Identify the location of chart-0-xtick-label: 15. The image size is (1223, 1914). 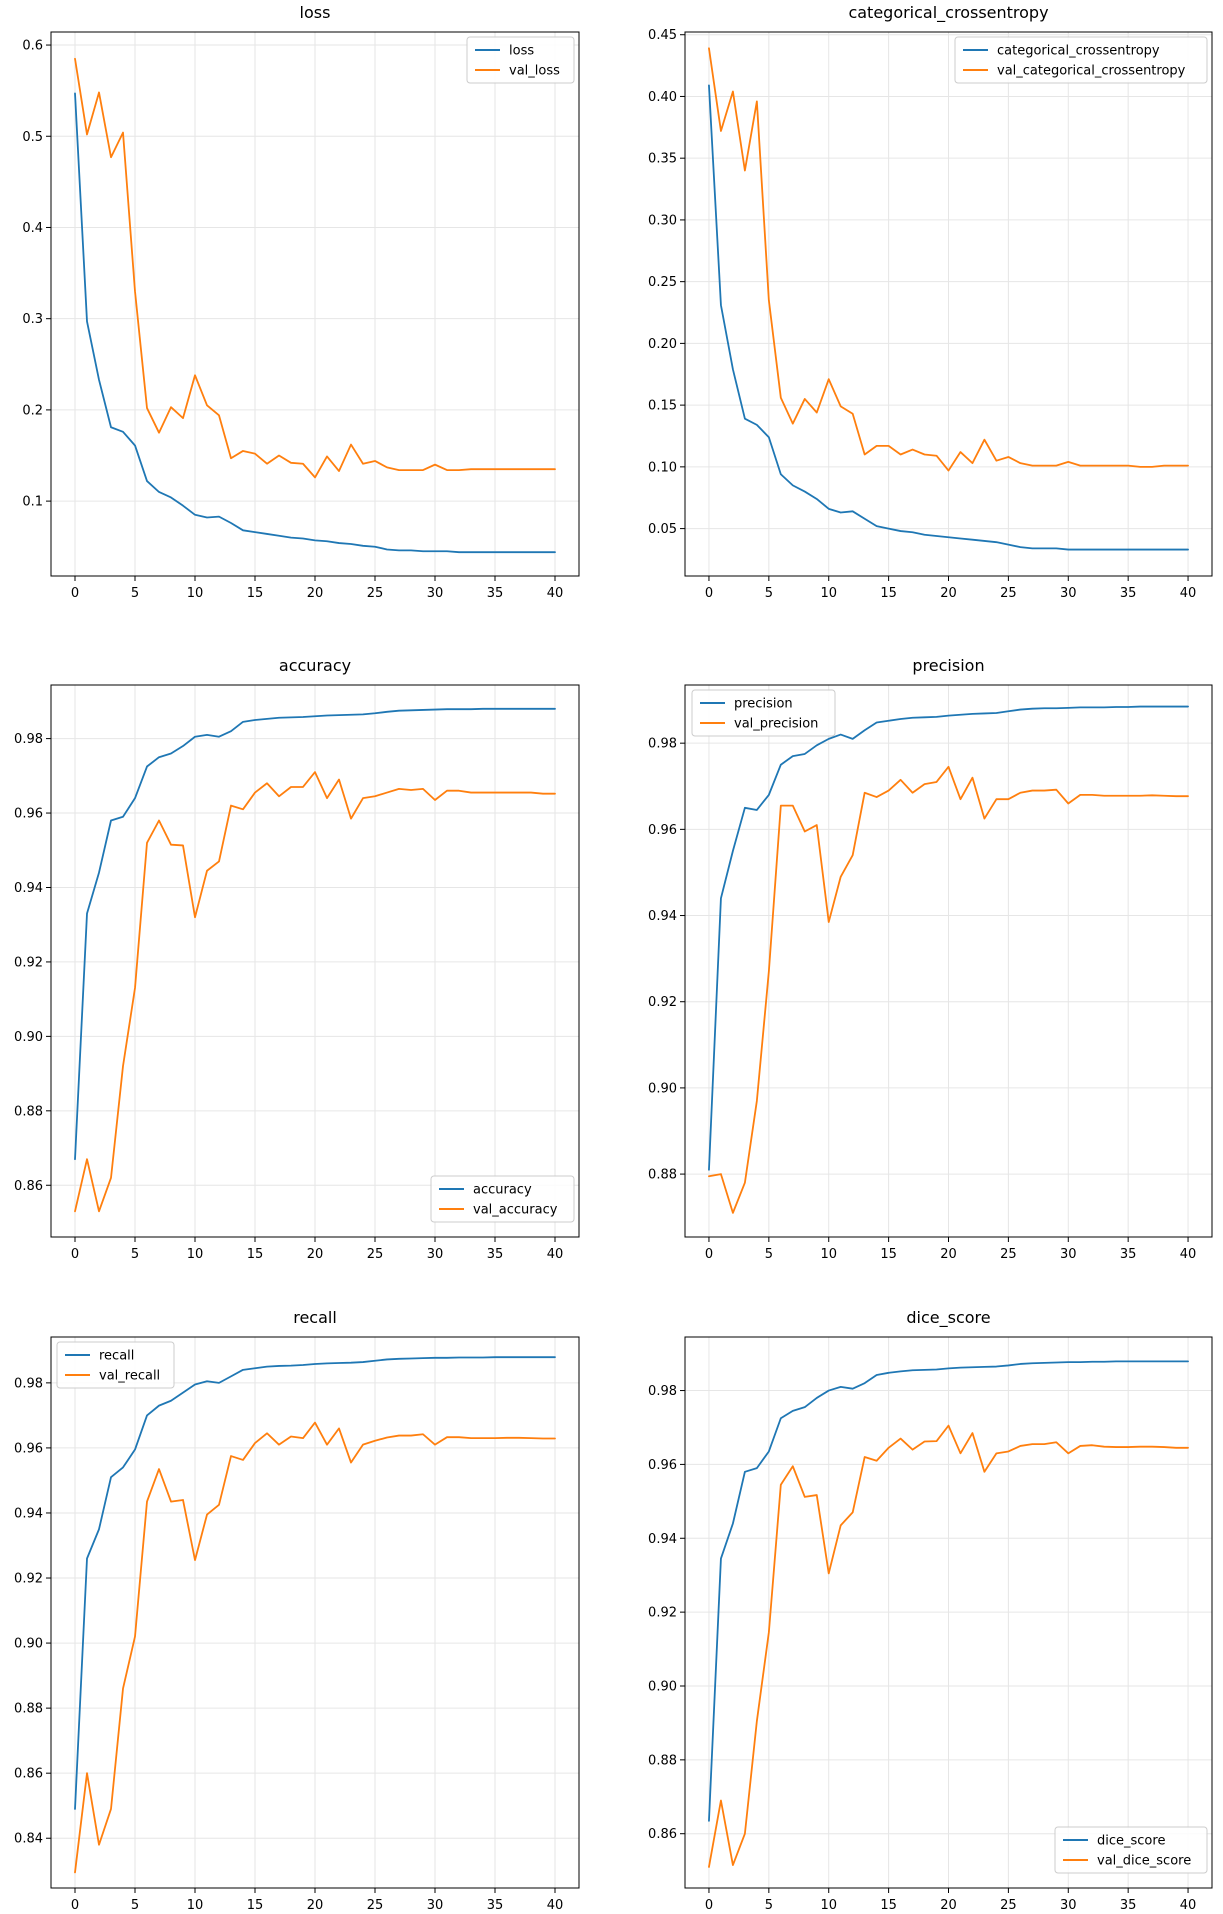
(255, 593).